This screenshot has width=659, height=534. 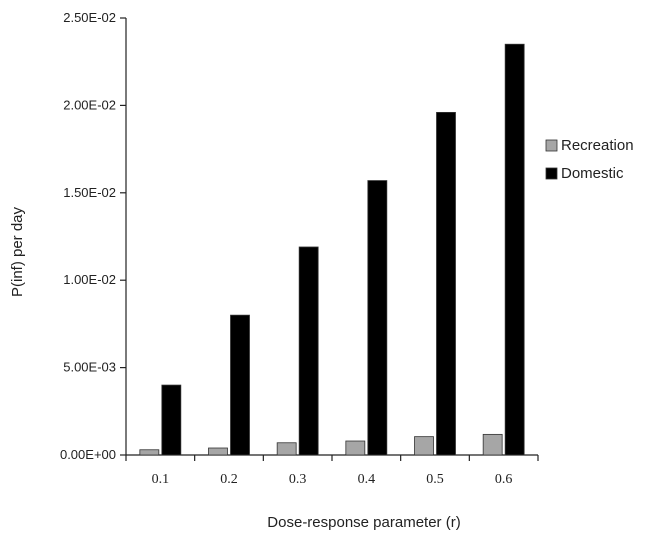 I want to click on bar-domestic-0.1, so click(x=171, y=420).